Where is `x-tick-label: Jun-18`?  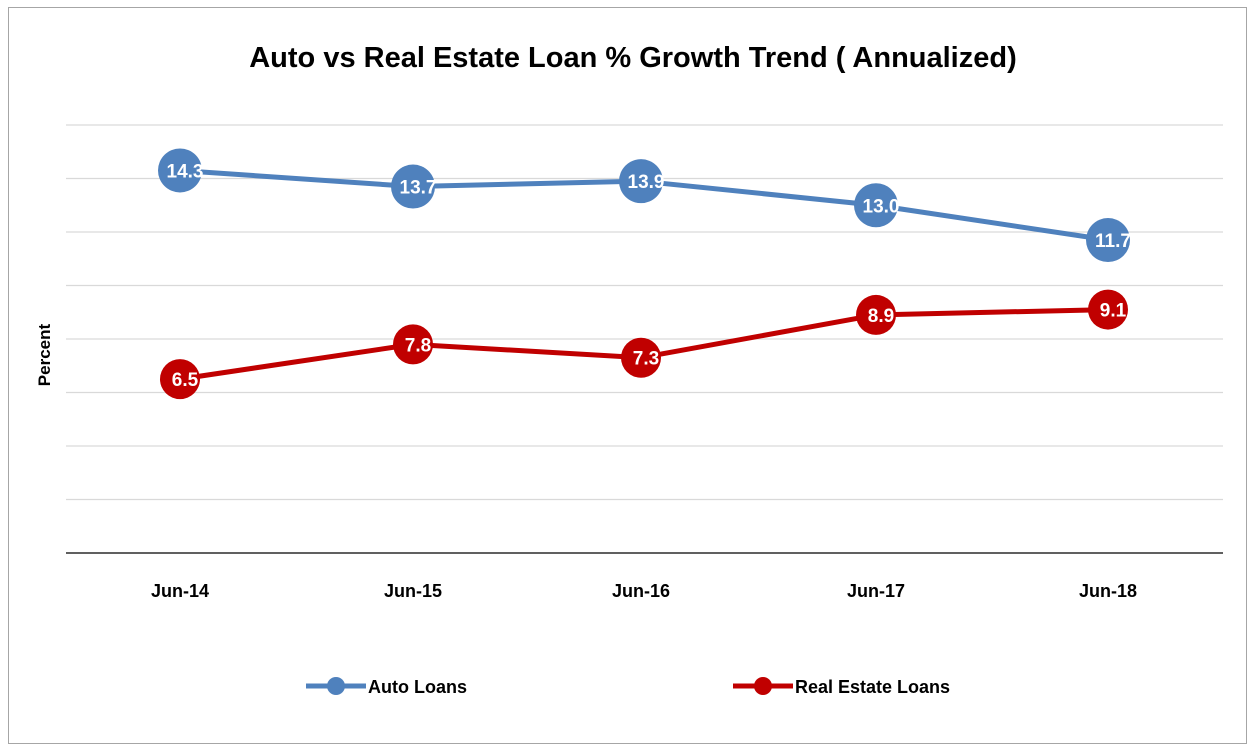
x-tick-label: Jun-18 is located at coordinates (1108, 591).